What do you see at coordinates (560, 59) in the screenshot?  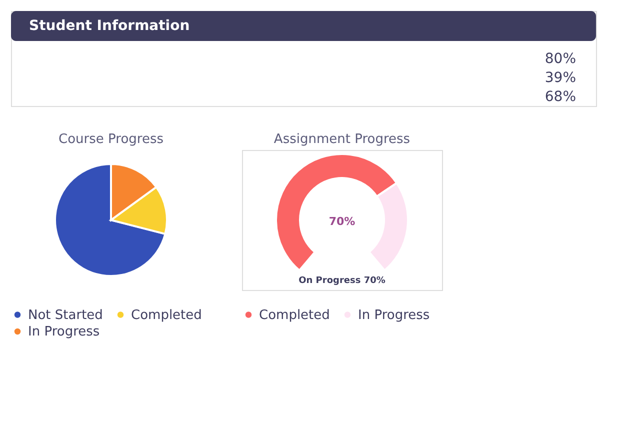 I see `text: 80%` at bounding box center [560, 59].